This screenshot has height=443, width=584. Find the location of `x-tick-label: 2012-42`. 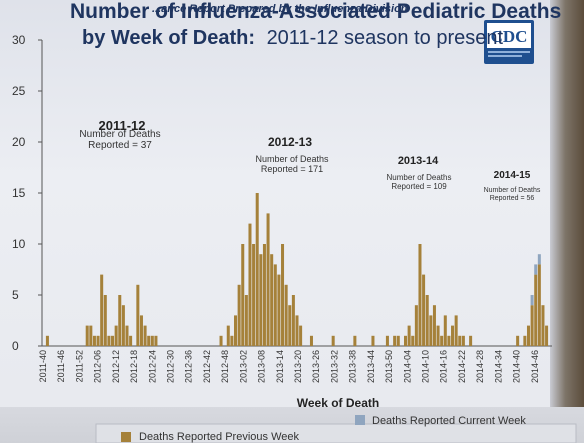

x-tick-label: 2012-42 is located at coordinates (207, 366).